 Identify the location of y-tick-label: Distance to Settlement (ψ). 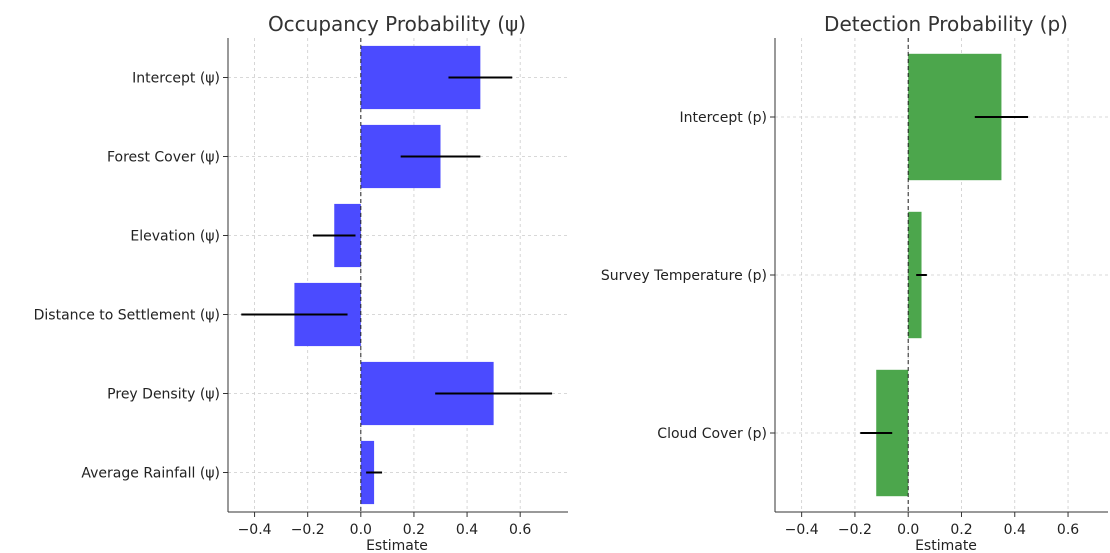
(127, 316).